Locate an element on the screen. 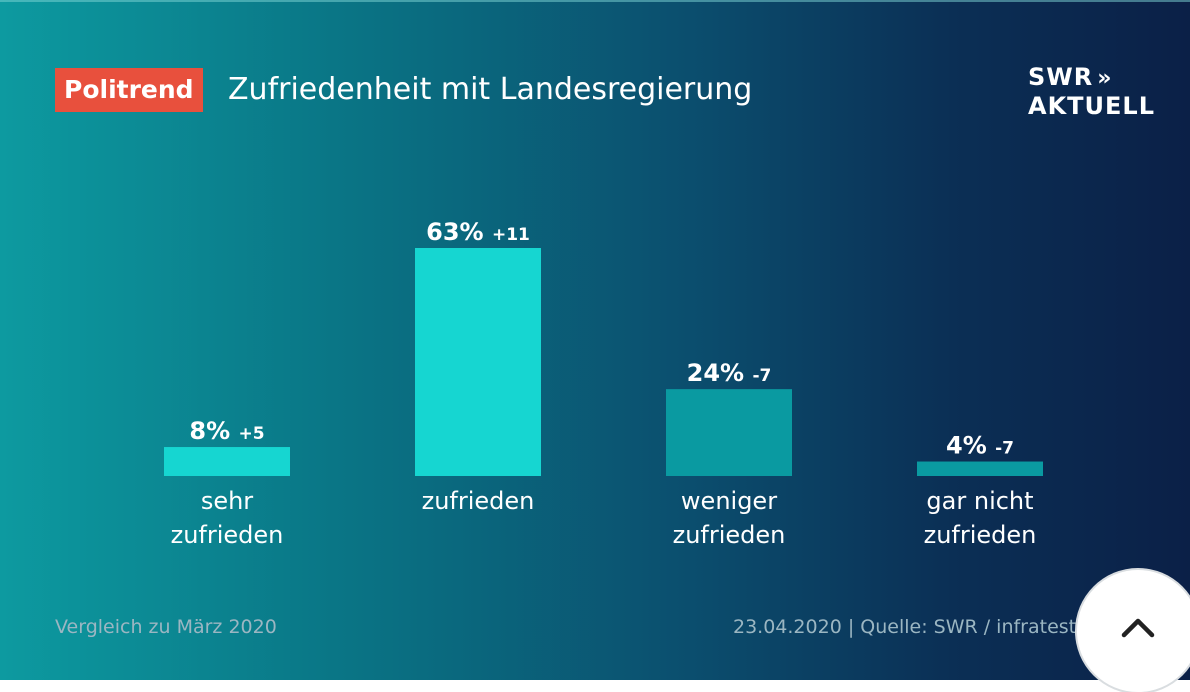  chart-title: Zufriedenheit mit Landesregierung is located at coordinates (490, 89).